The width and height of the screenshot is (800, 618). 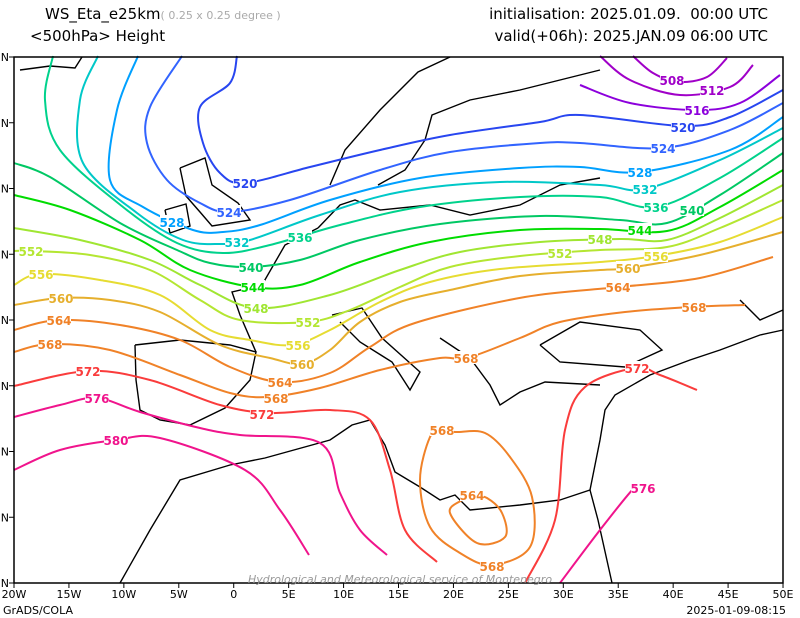 I want to click on header-model-line: WS_Eta_e25km( 0.25 x 0.25 degree ), so click(x=163, y=14).